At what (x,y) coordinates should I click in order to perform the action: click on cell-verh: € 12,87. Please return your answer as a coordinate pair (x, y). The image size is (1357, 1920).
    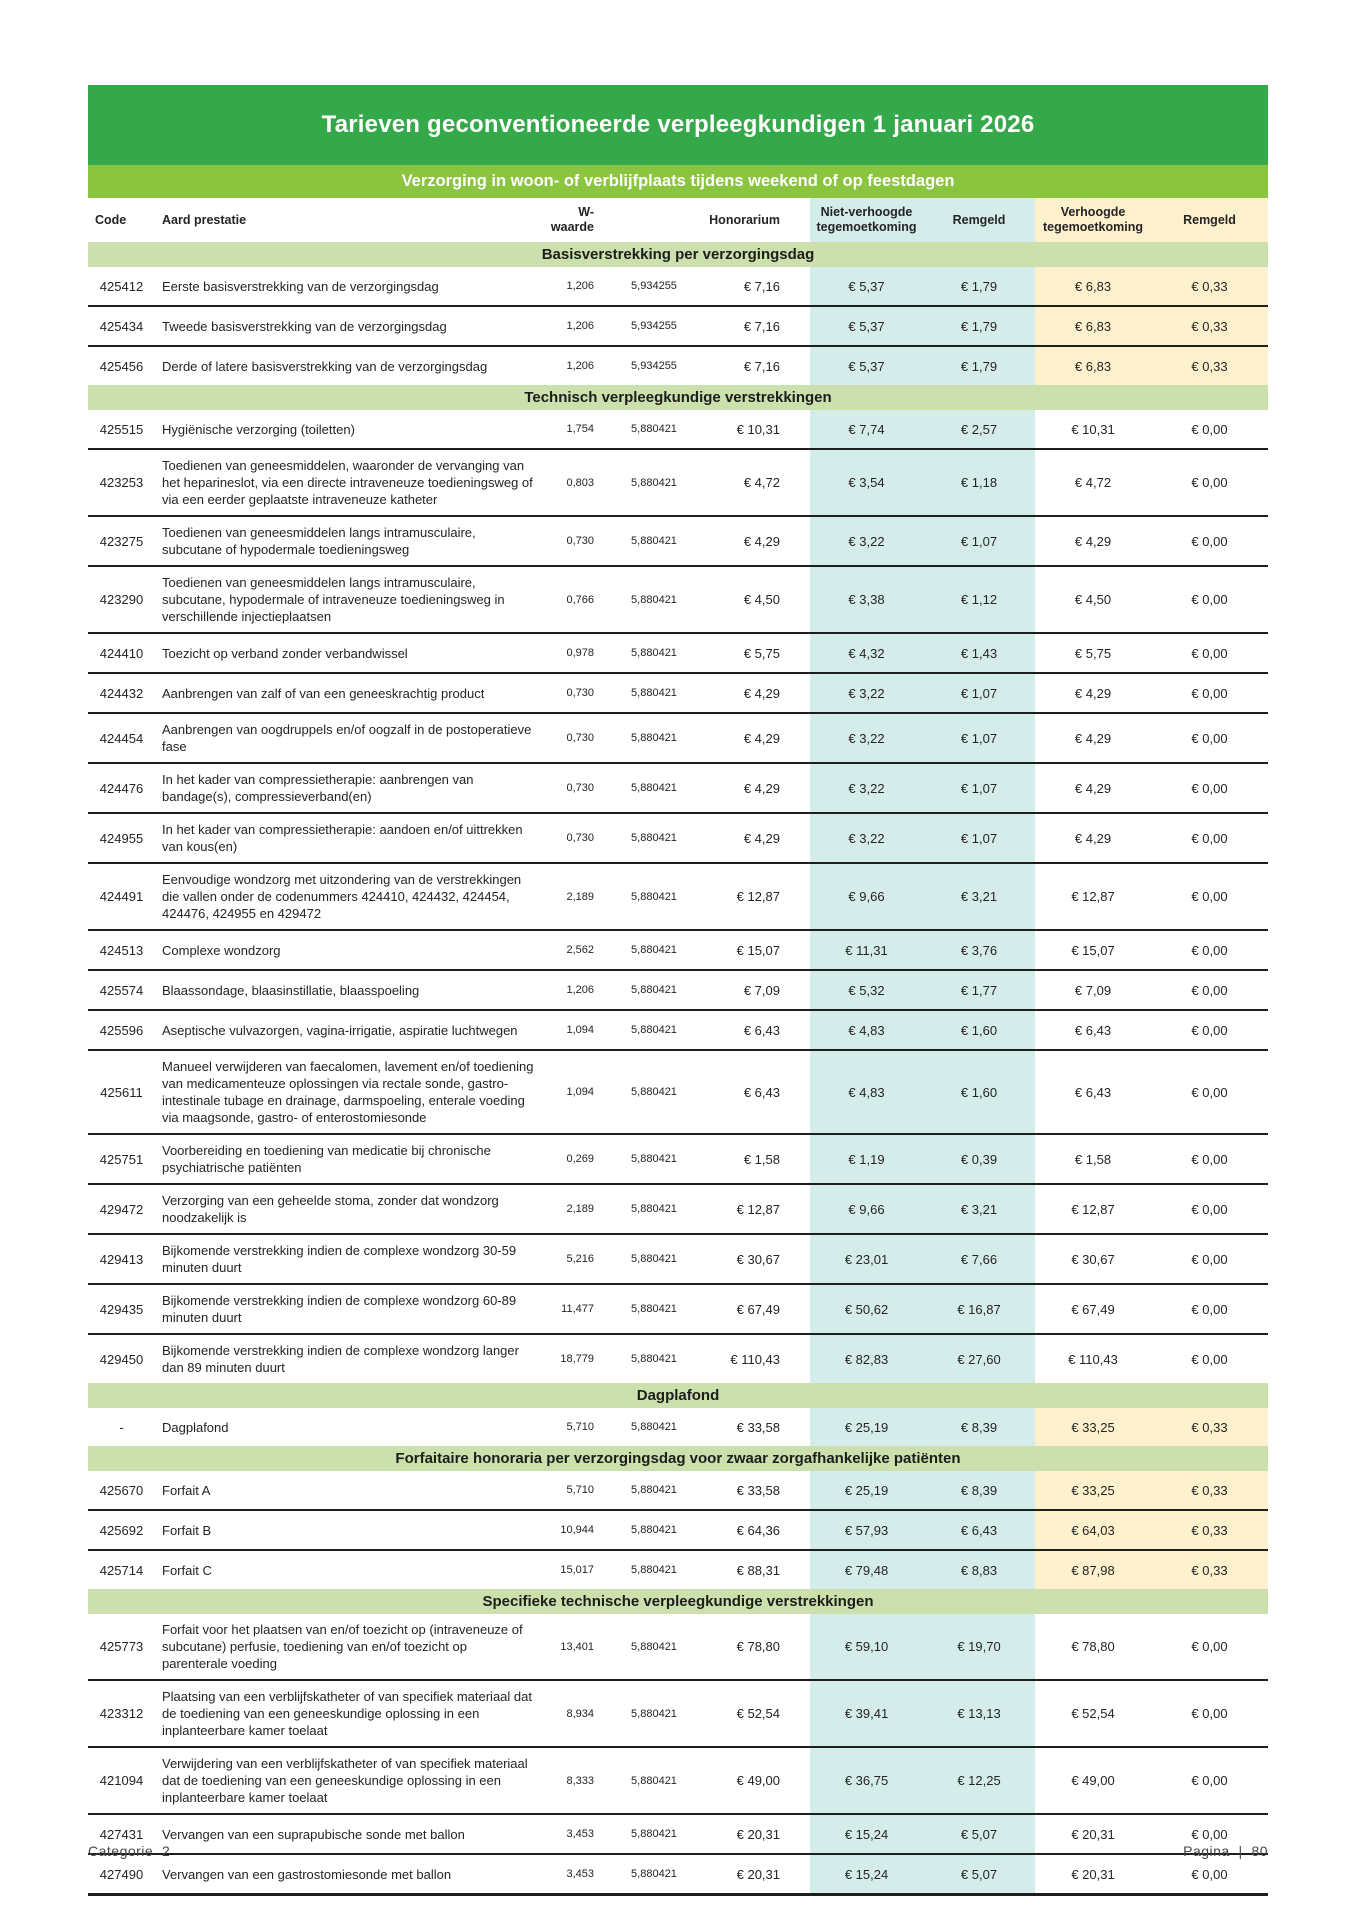
    Looking at the image, I should click on (1093, 1209).